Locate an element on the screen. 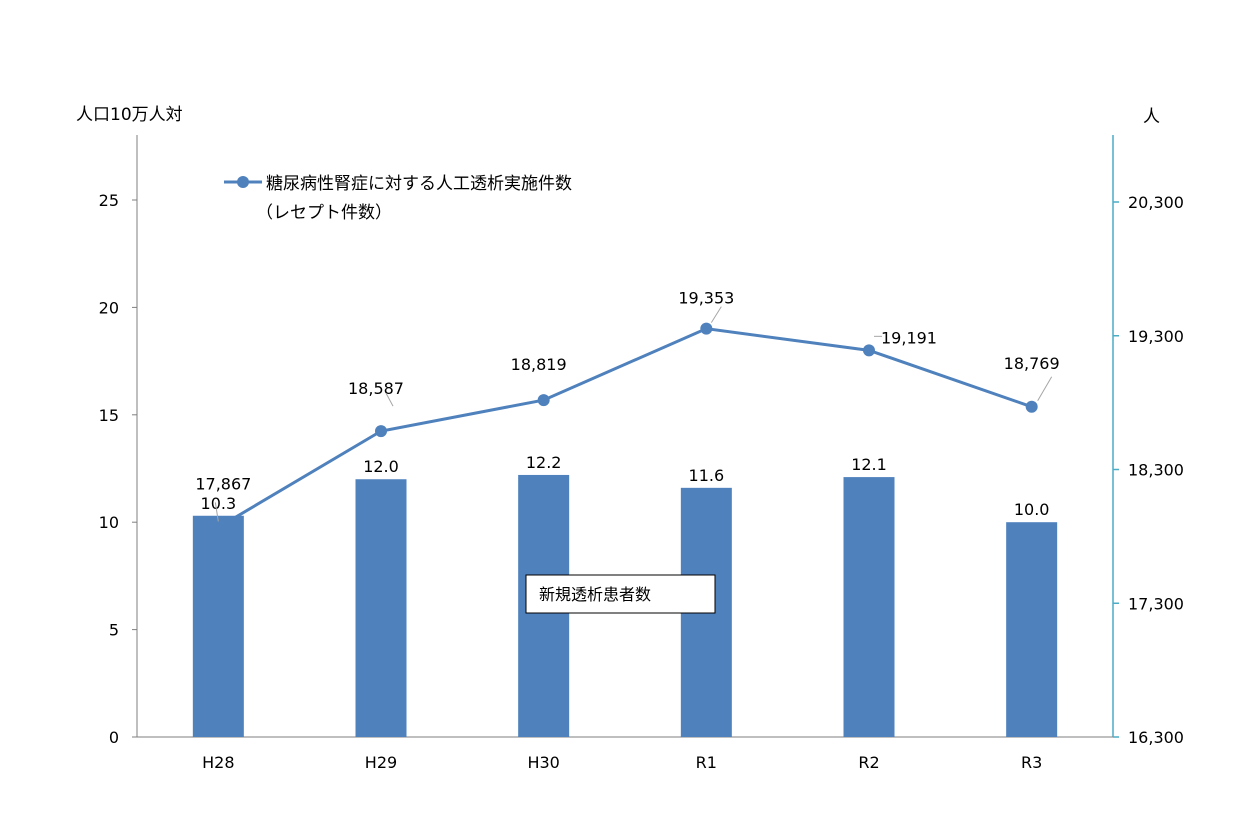  bar-value-label: 12.1 is located at coordinates (869, 464).